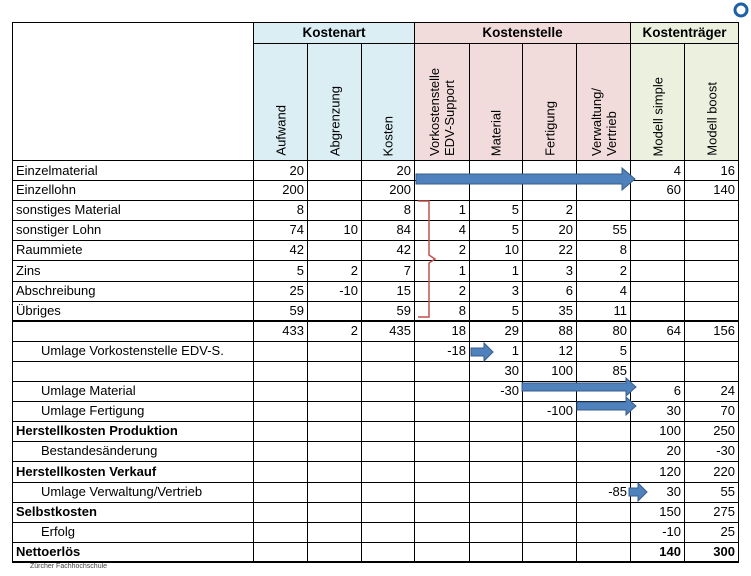  Describe the element at coordinates (280, 102) in the screenshot. I see `column-header: Aufwand` at that location.